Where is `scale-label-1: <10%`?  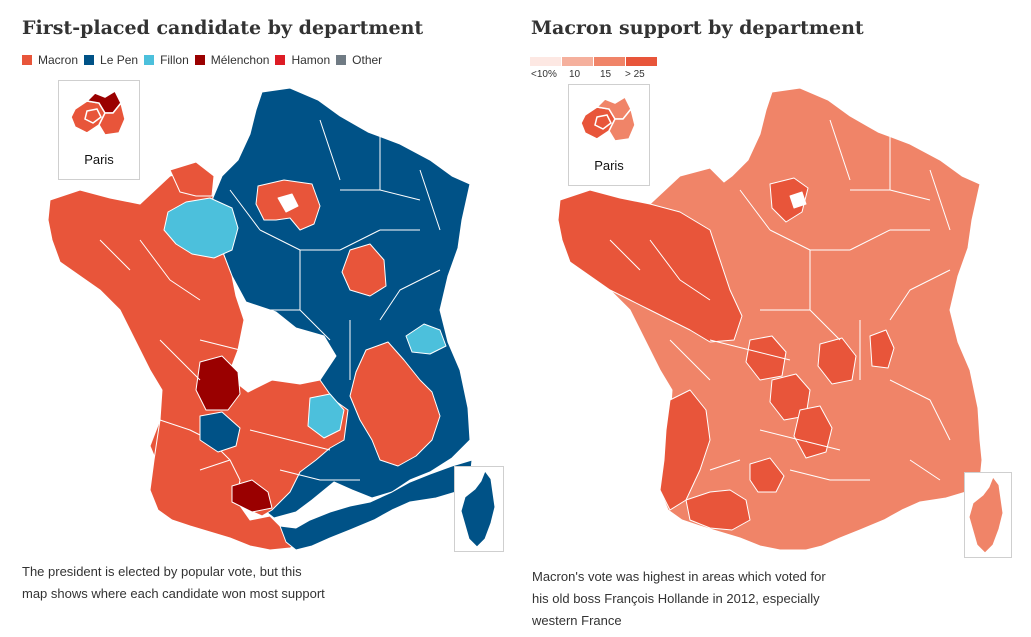 scale-label-1: <10% is located at coordinates (544, 74).